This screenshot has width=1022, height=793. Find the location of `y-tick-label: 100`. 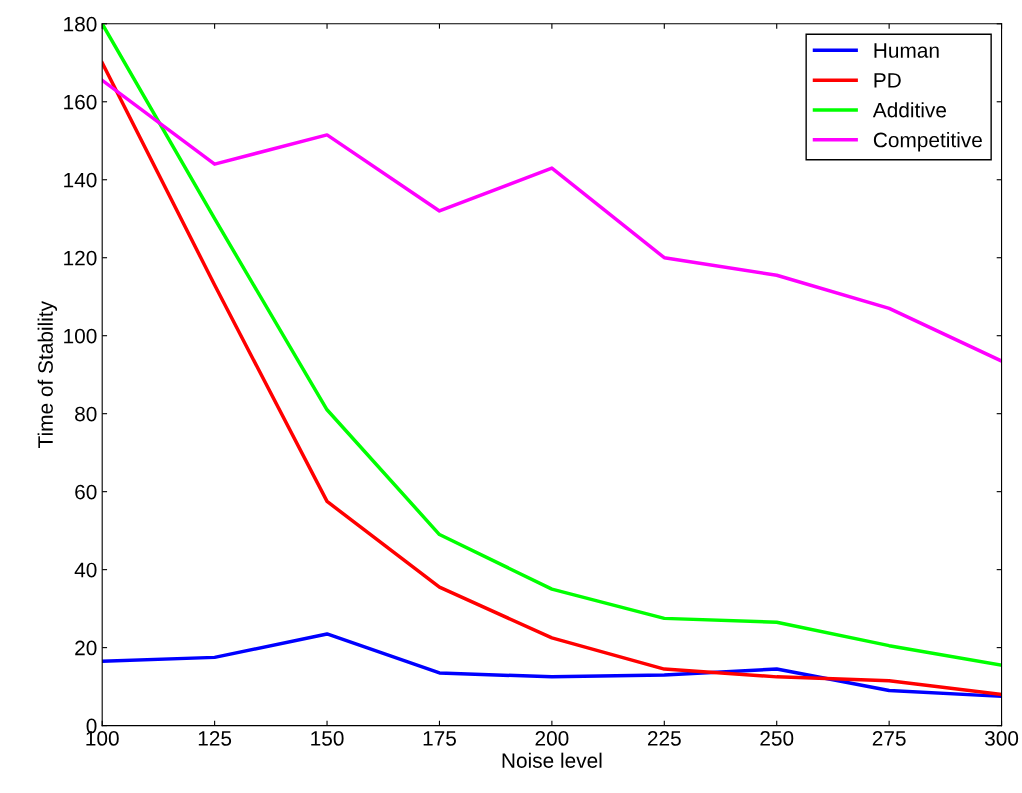

y-tick-label: 100 is located at coordinates (80, 336).